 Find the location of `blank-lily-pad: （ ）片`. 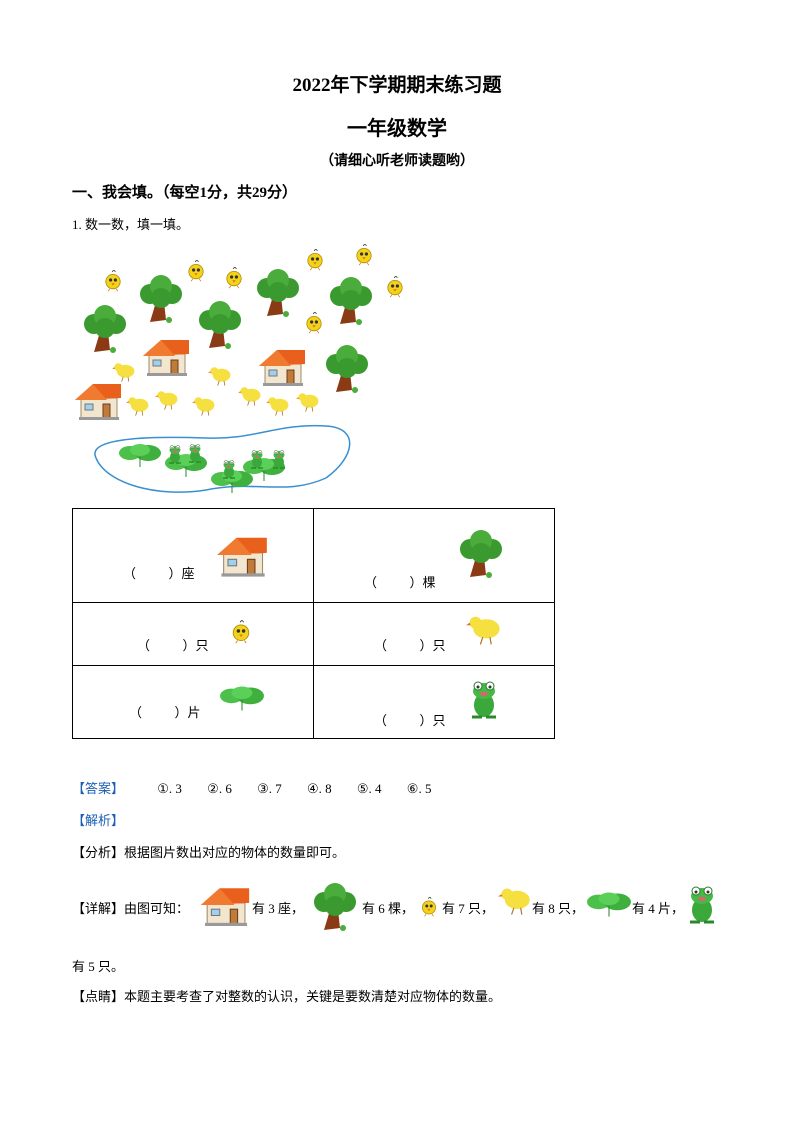

blank-lily-pad: （ ）片 is located at coordinates (165, 712).